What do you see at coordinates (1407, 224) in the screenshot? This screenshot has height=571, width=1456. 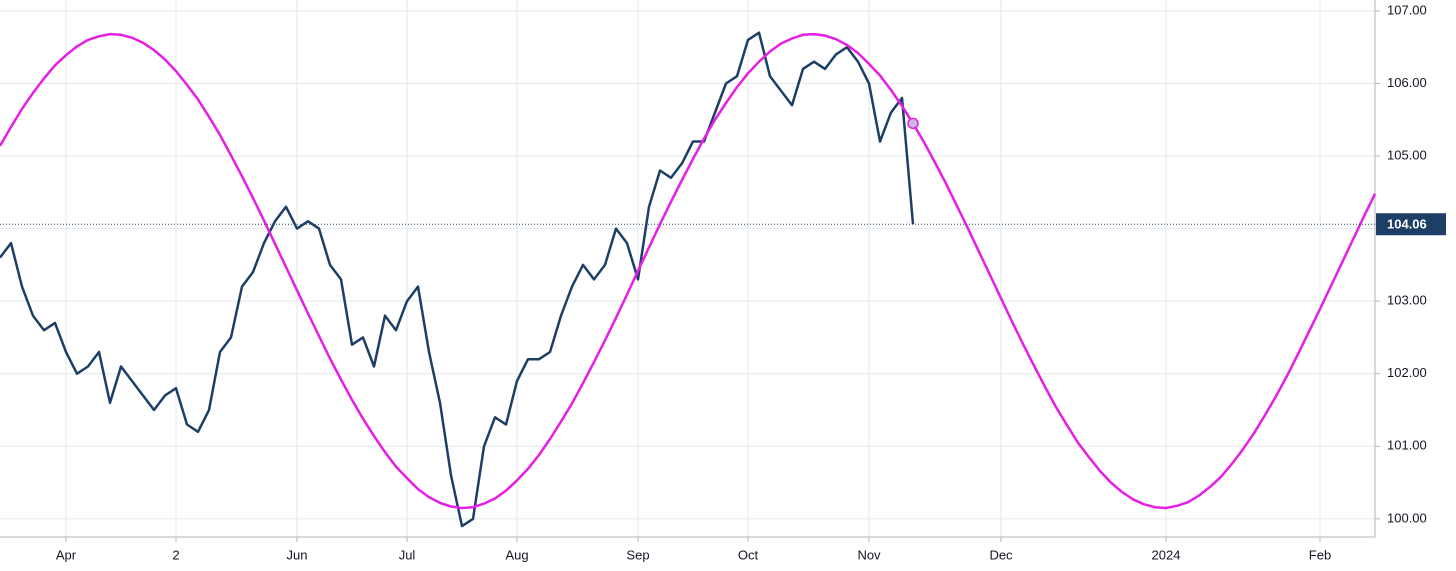 I see `last-price-label: 104.06` at bounding box center [1407, 224].